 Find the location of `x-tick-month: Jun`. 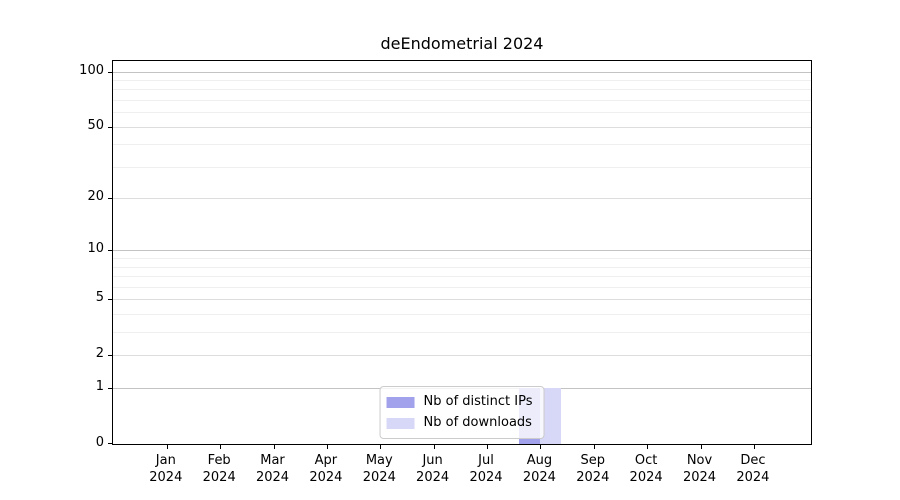

x-tick-month: Jun is located at coordinates (432, 460).